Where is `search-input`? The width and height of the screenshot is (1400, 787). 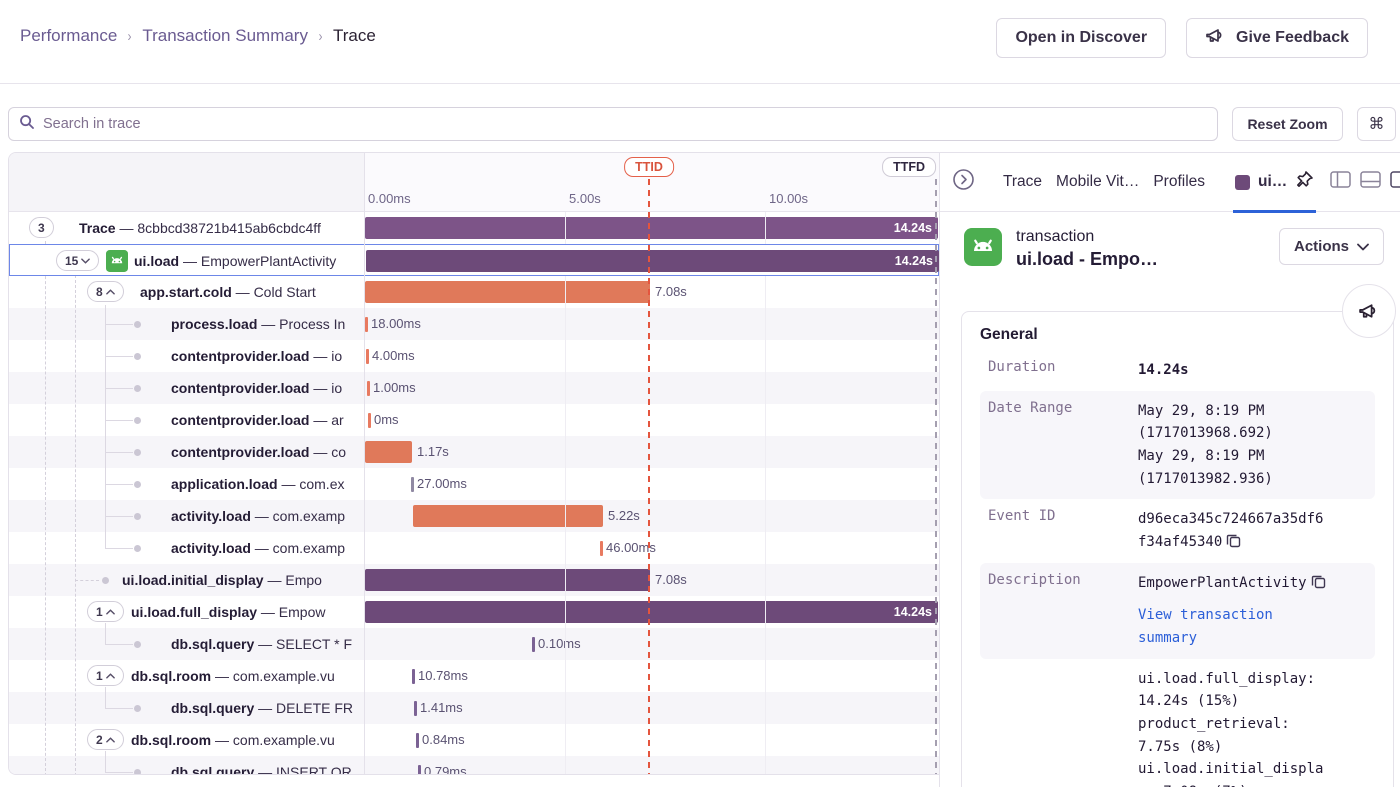 search-input is located at coordinates (625, 124).